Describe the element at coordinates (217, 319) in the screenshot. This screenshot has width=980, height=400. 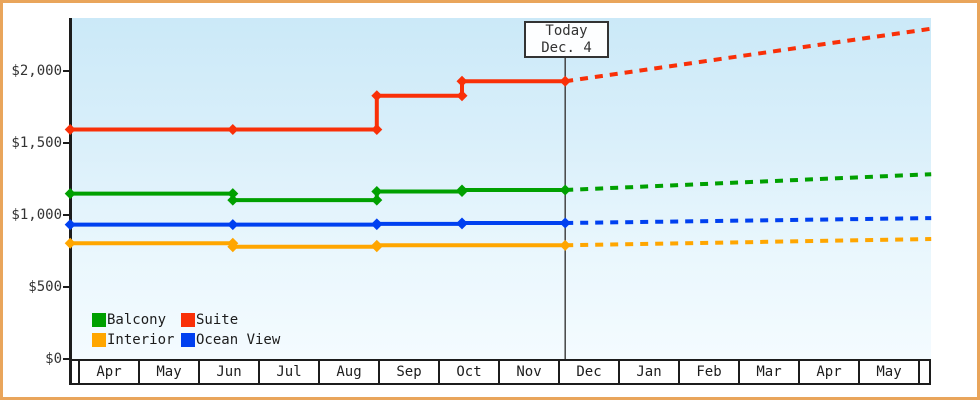
I see `legend-label: Suite` at that location.